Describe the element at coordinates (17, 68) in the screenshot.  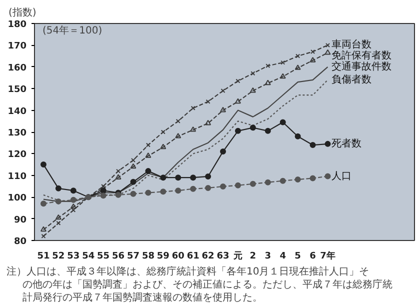
I see `y-tick-label: 160` at that location.